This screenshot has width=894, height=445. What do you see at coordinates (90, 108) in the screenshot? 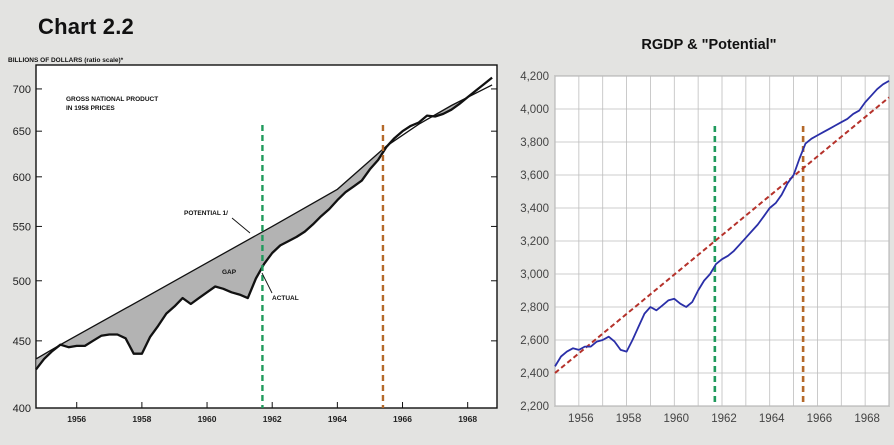
I see `inner-title-line-2: IN 1958 PRICES` at bounding box center [90, 108].